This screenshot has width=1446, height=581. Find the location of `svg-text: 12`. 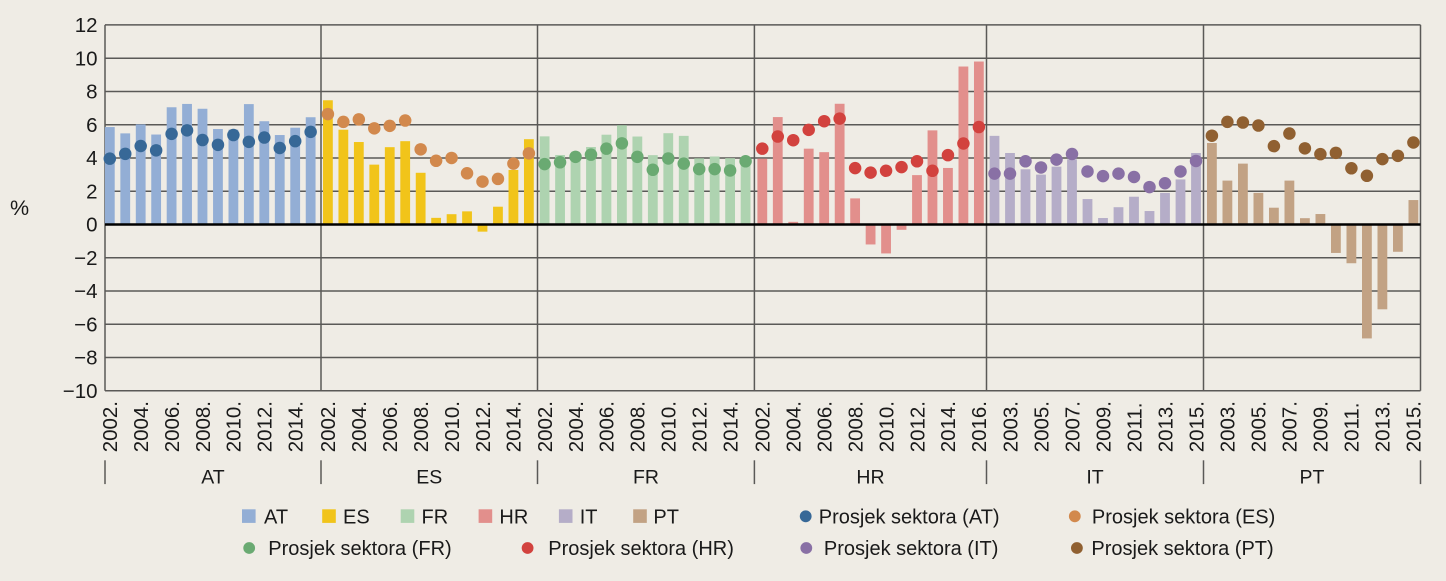

svg-text: 12 is located at coordinates (86, 25).